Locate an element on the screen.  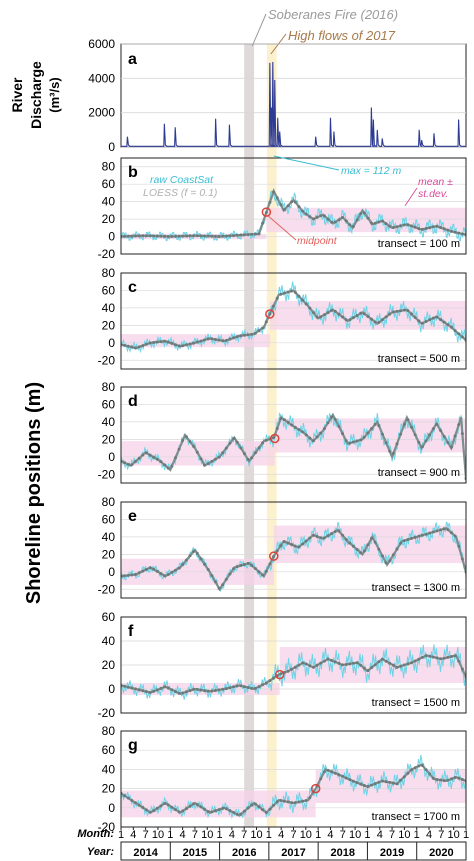
fire-leader is located at coordinates (259, 30).